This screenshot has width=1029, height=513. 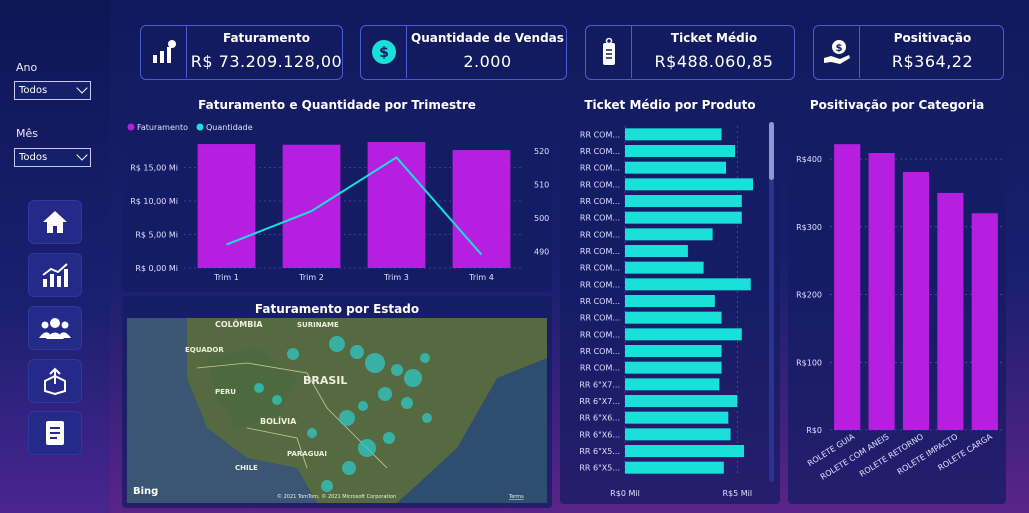 I want to click on kpi-ticket-icon-box, so click(x=609, y=52).